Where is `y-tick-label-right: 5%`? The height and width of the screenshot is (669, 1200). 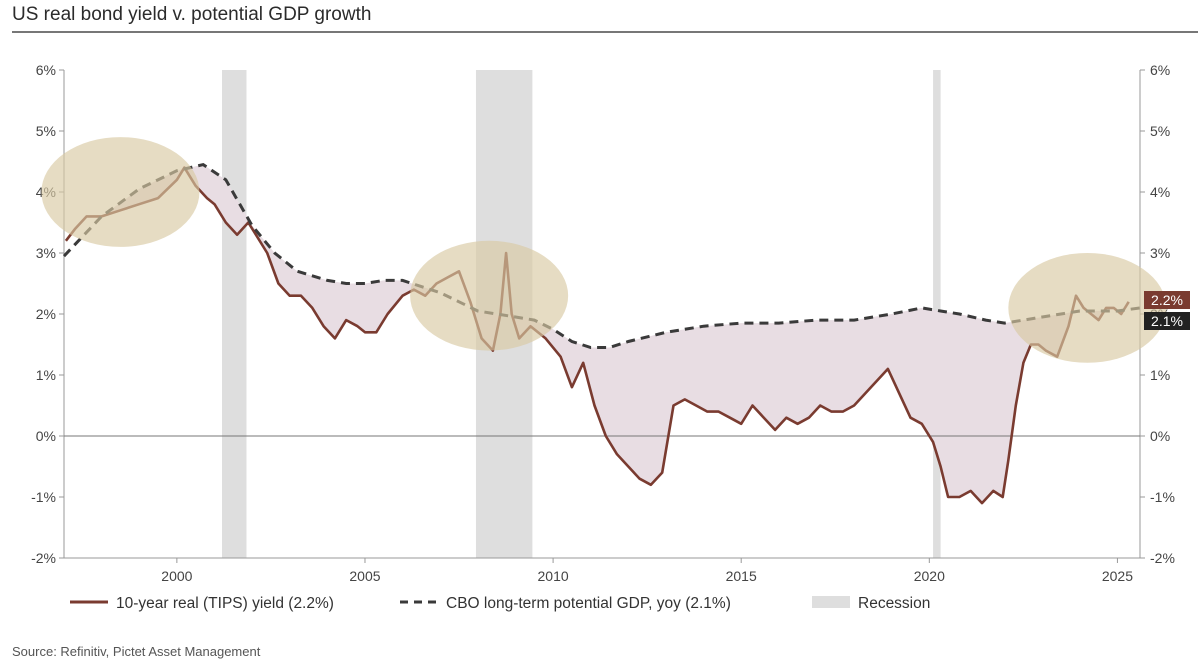
y-tick-label-right: 5% is located at coordinates (1160, 131).